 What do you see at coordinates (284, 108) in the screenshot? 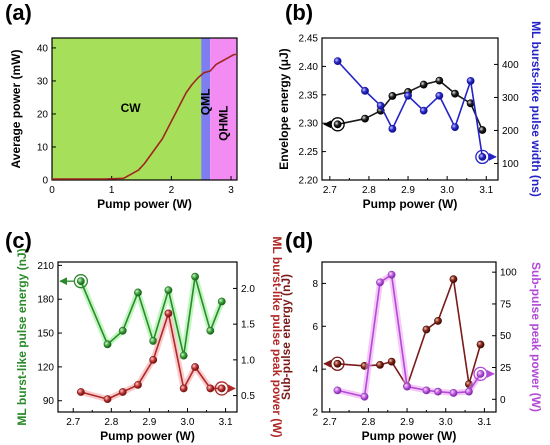
I see `y-axis-label: Envelope energy (μJ)` at bounding box center [284, 108].